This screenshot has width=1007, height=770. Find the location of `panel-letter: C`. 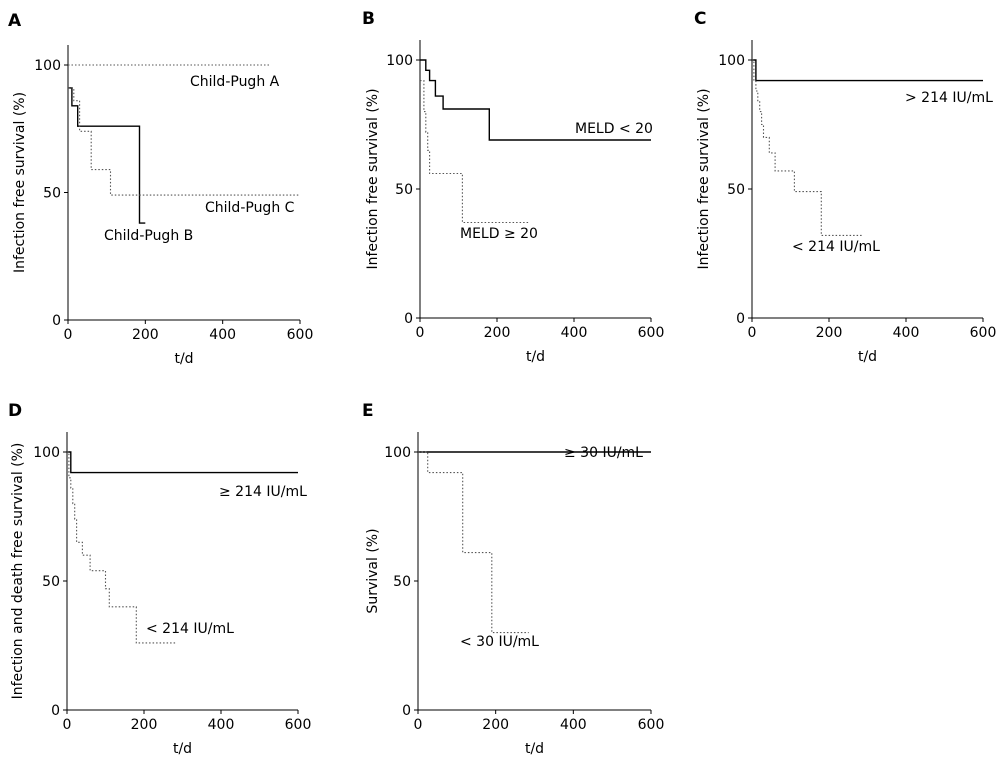

panel-letter: C is located at coordinates (700, 19).